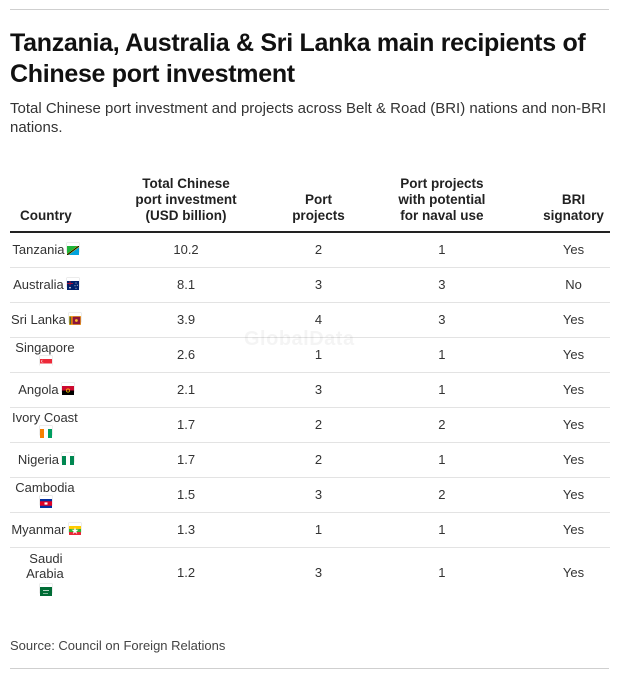 This screenshot has height=679, width=619. I want to click on country-cell: Tanzania, so click(46, 250).